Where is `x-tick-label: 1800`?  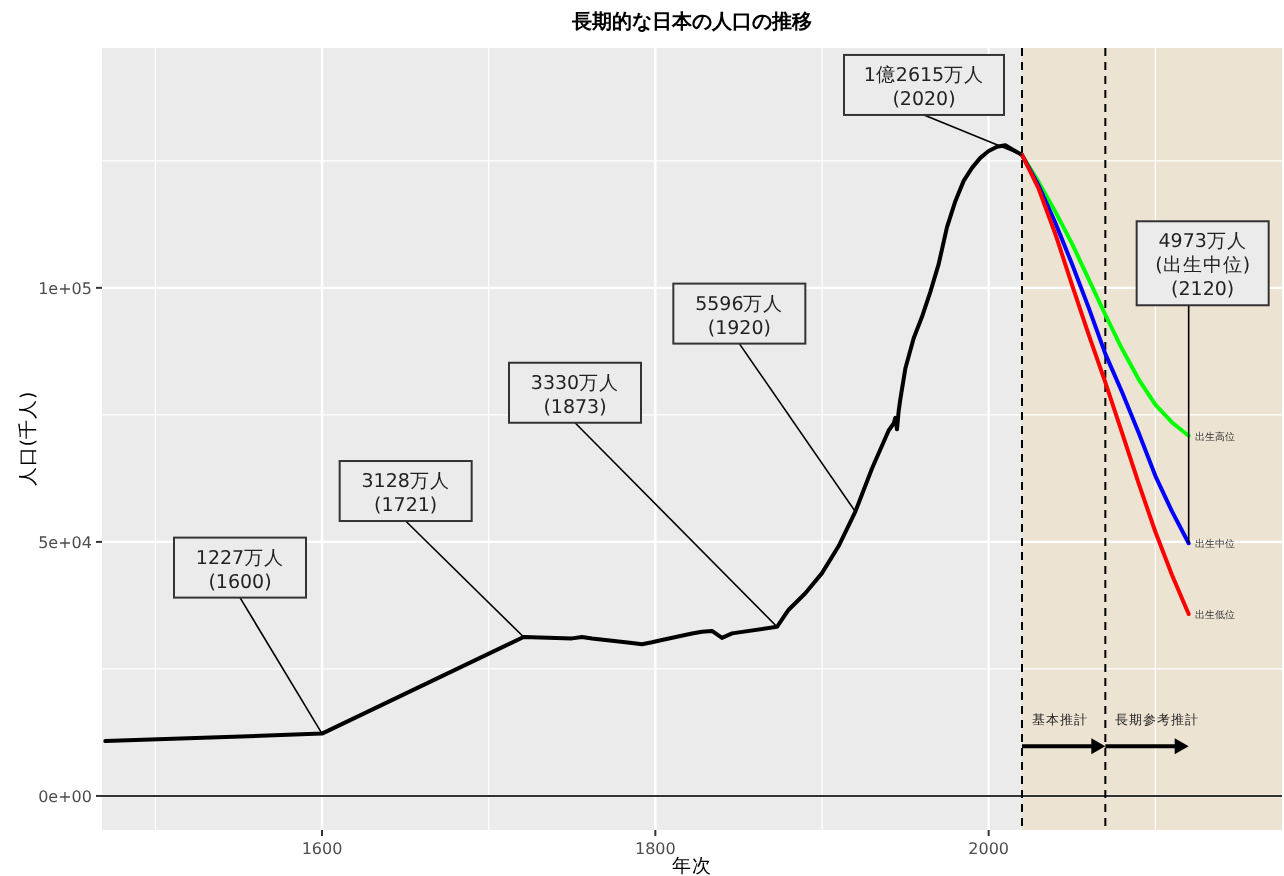 x-tick-label: 1800 is located at coordinates (655, 849).